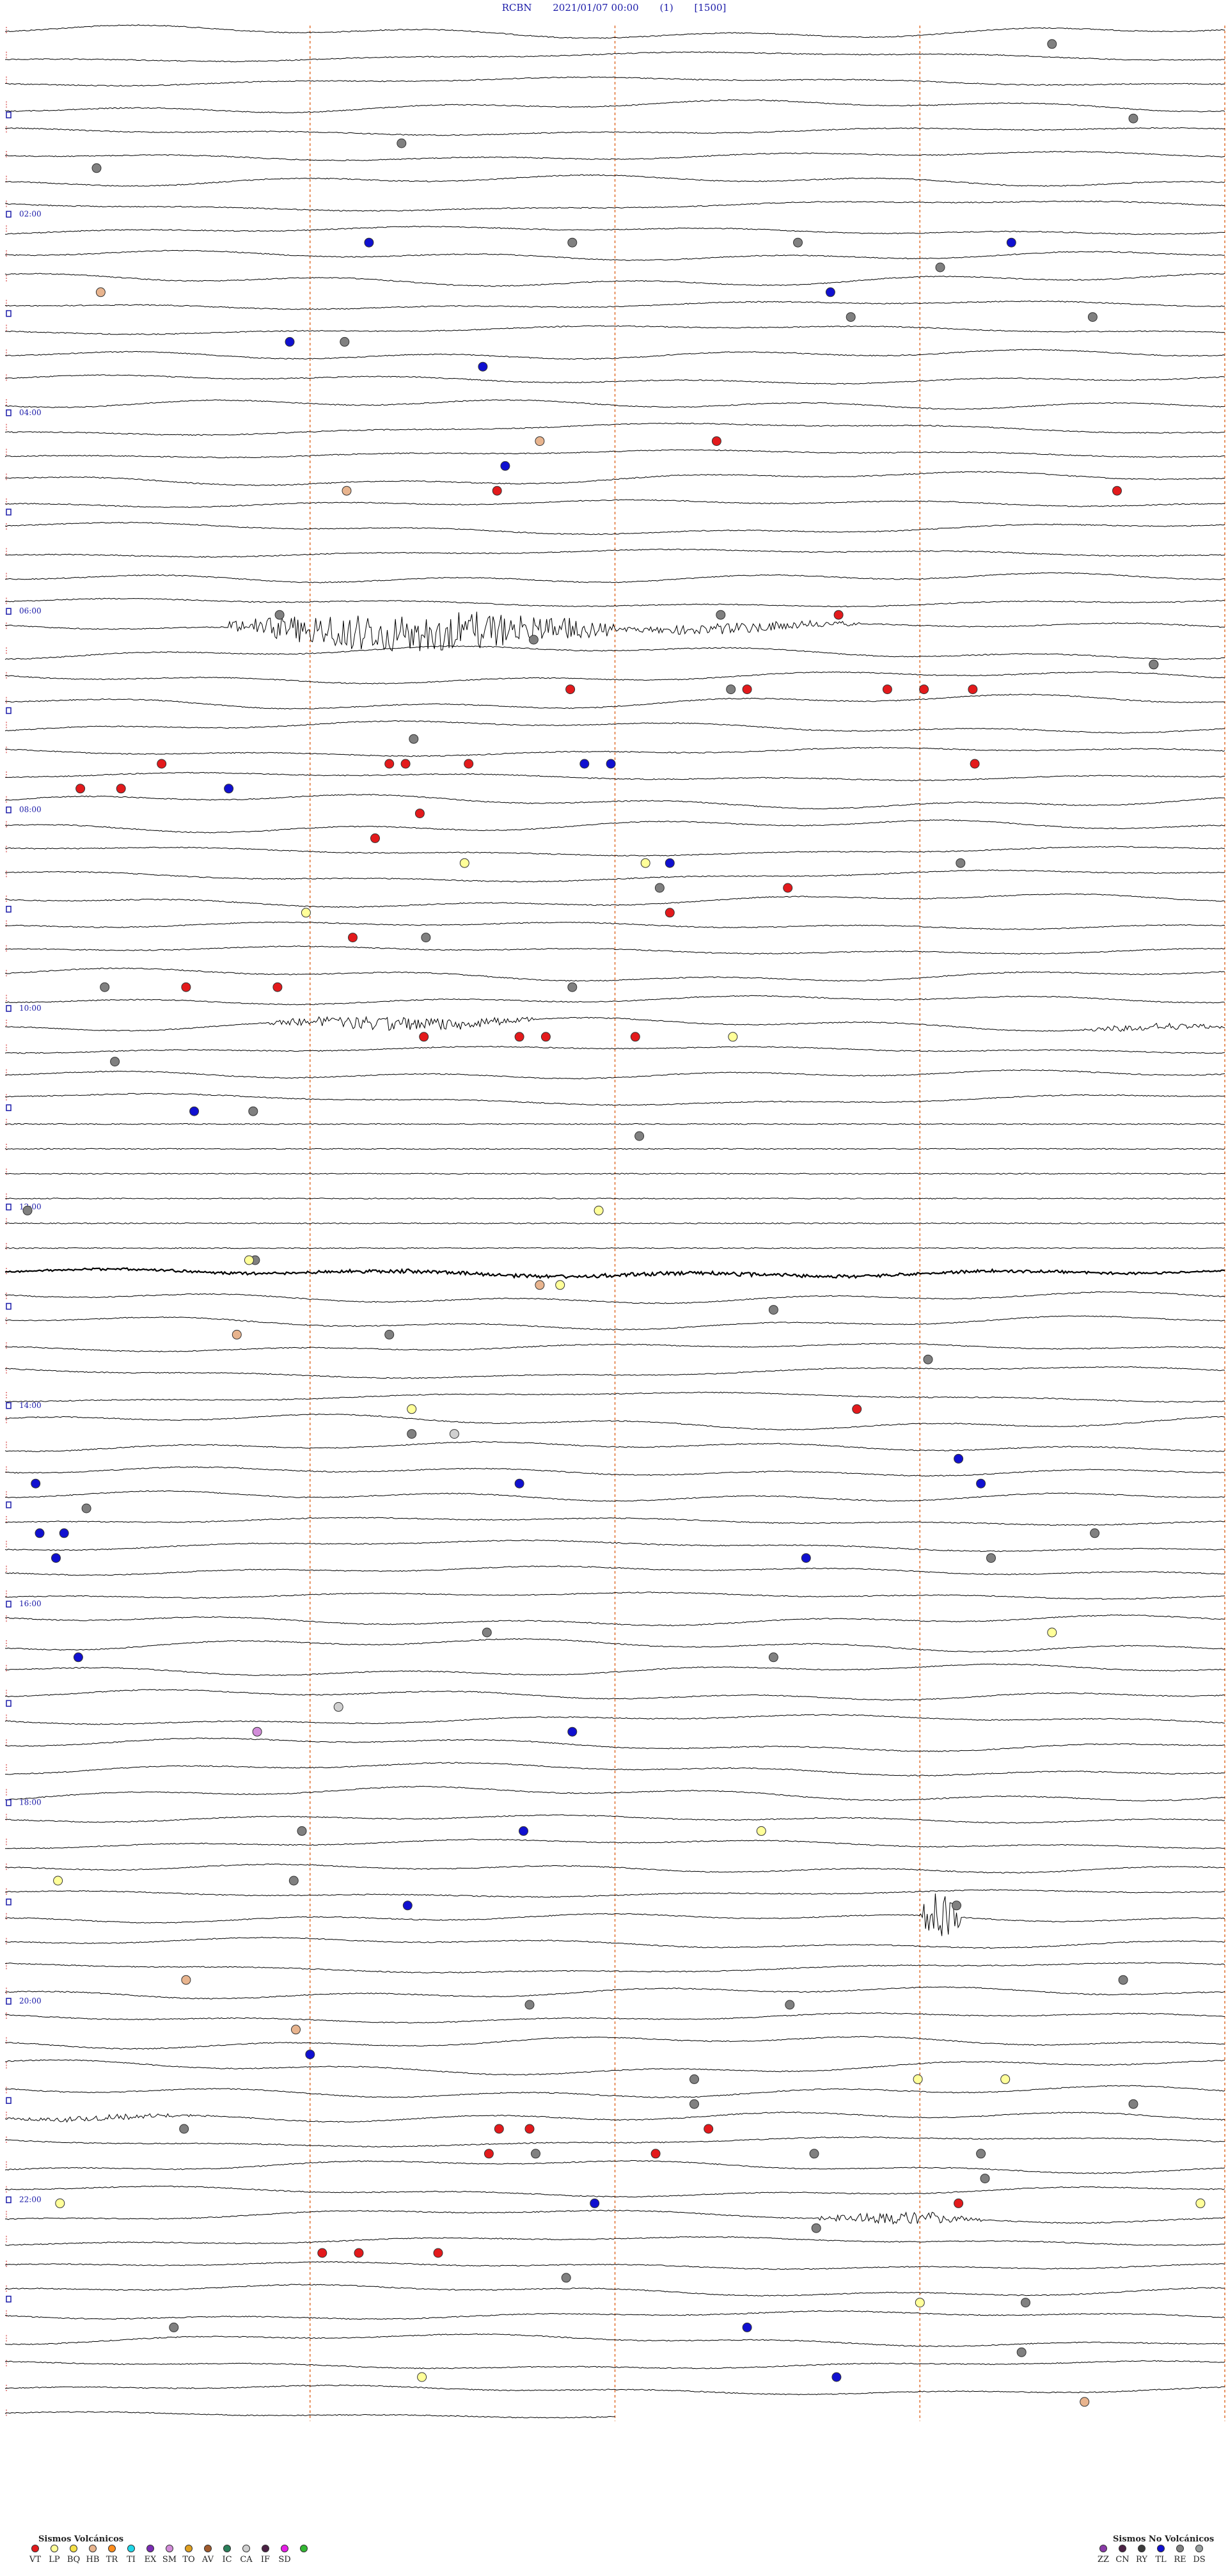 The image size is (1228, 2576). Describe the element at coordinates (338, 1707) in the screenshot. I see `event-marker-ca` at that location.